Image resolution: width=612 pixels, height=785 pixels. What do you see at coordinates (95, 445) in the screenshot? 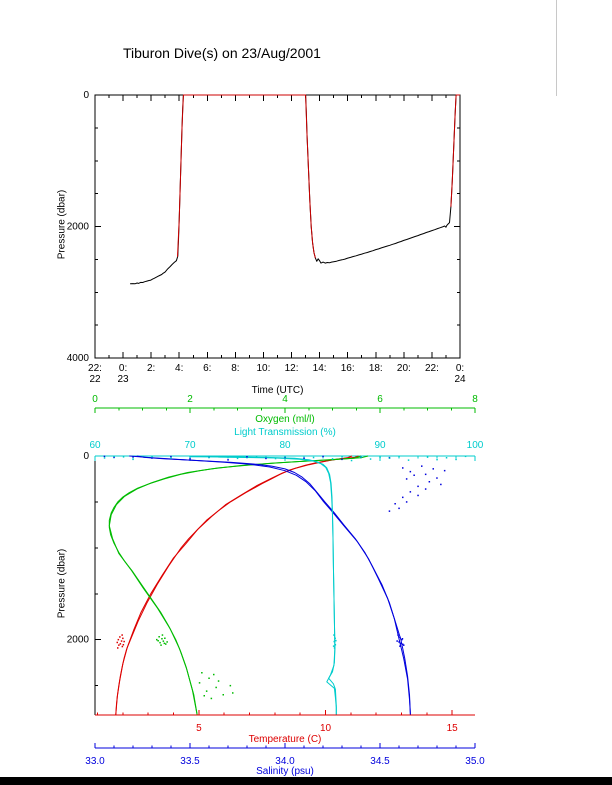
I see `transmission-tick-label: 60` at bounding box center [95, 445].